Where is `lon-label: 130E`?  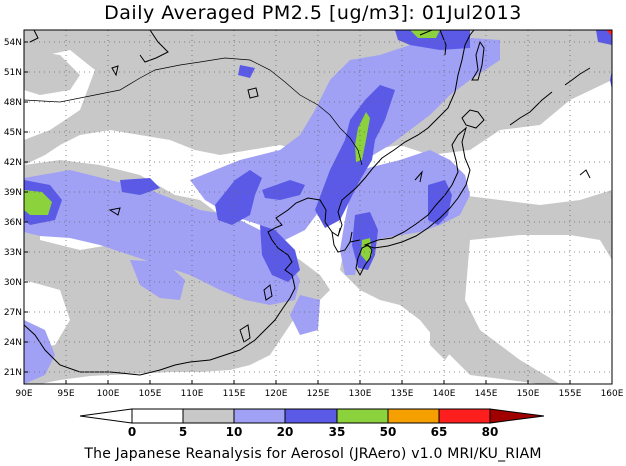 lon-label: 130E is located at coordinates (360, 394).